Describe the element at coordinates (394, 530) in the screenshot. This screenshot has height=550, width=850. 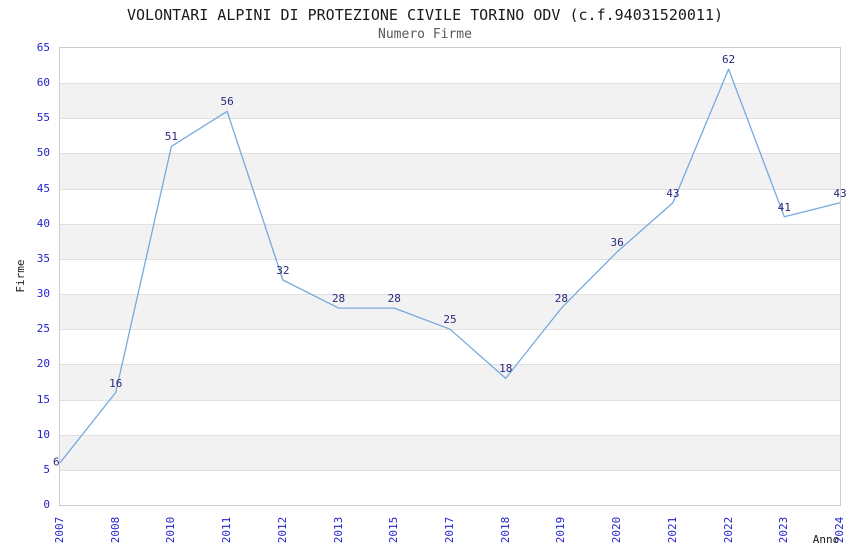
I see `x-tick-label: 2015` at that location.